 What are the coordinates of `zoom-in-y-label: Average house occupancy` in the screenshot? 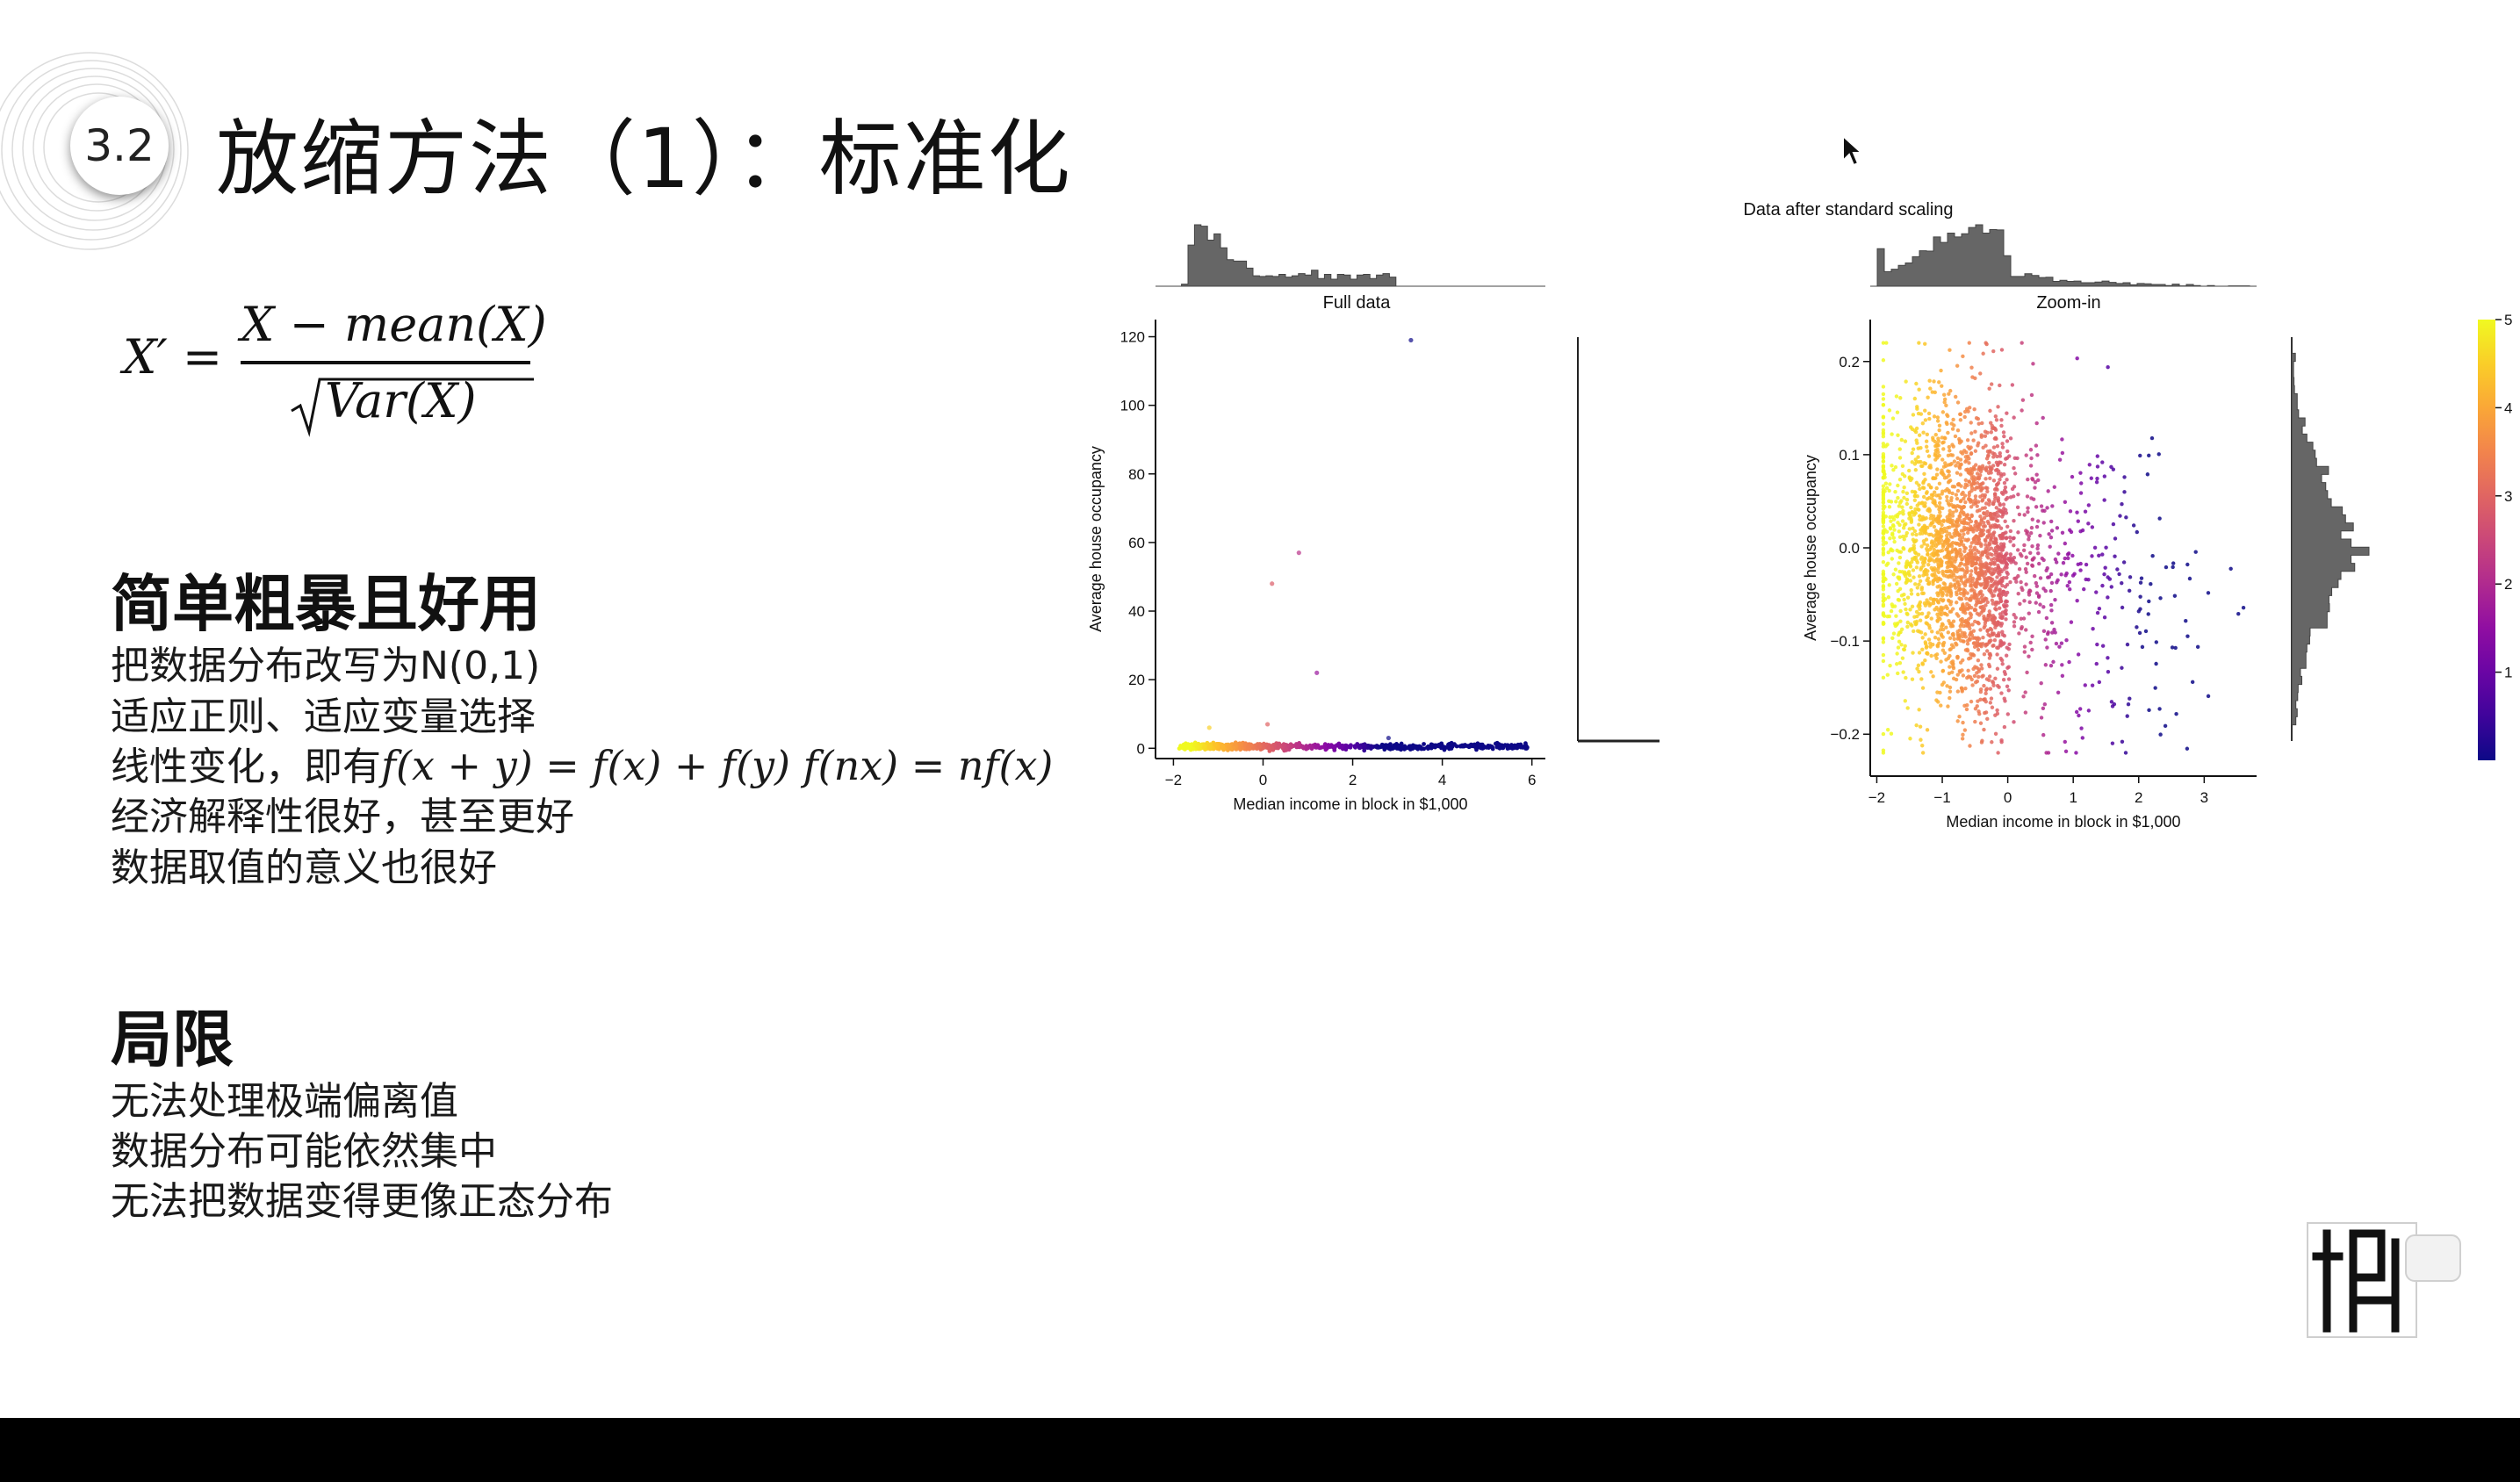 It's located at (1810, 548).